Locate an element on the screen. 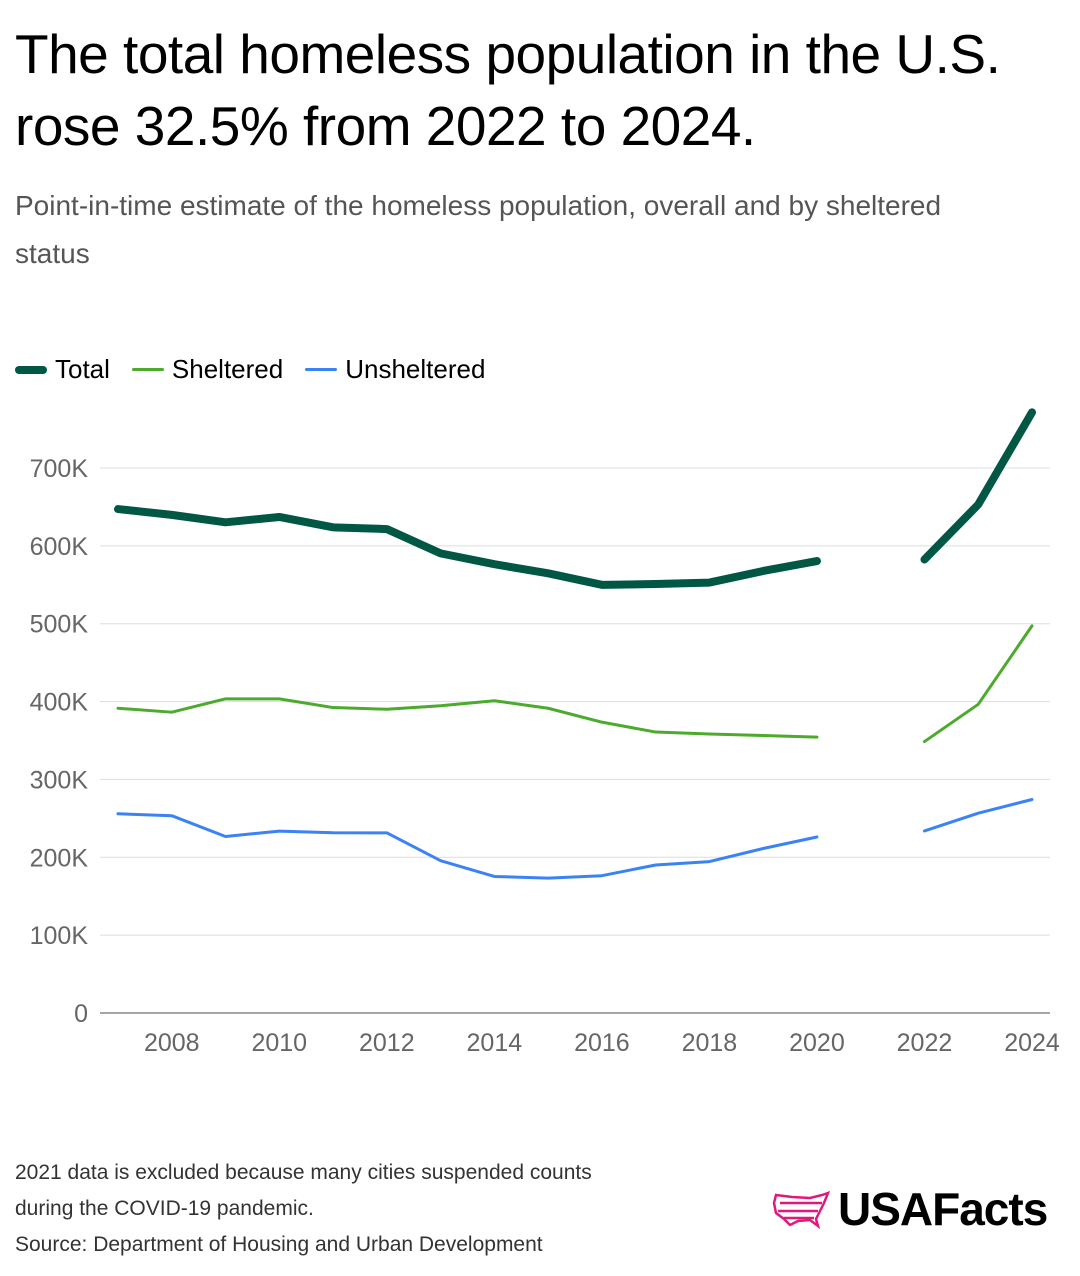 The image size is (1080, 1276). x-tick-label: 2008 is located at coordinates (172, 1043).